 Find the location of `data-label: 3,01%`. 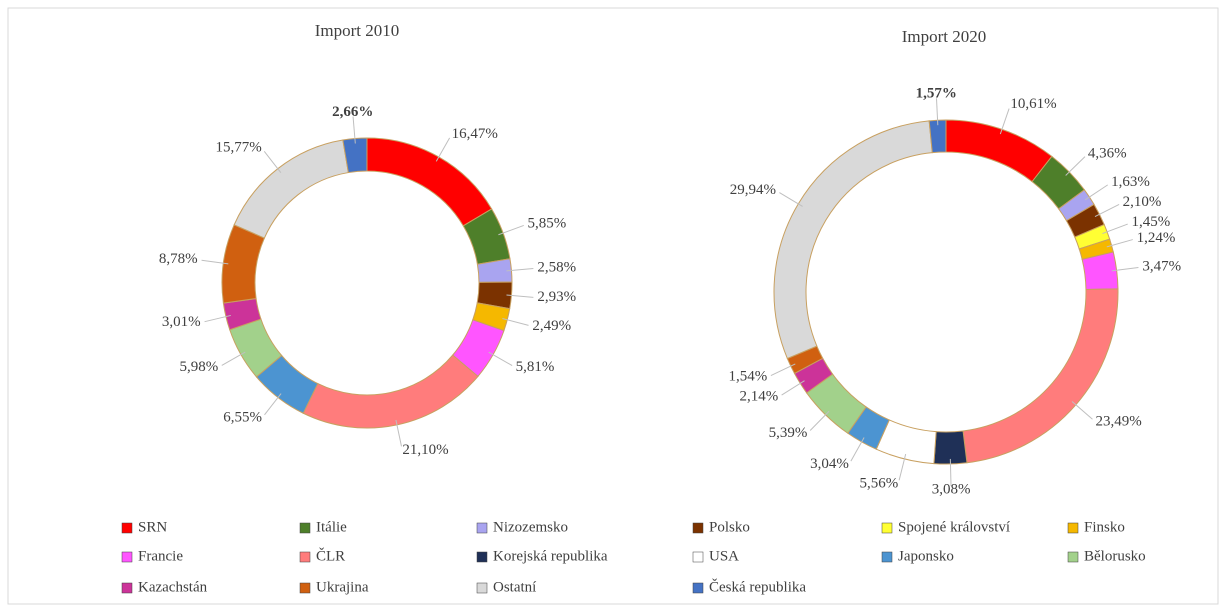

data-label: 3,01% is located at coordinates (181, 322).